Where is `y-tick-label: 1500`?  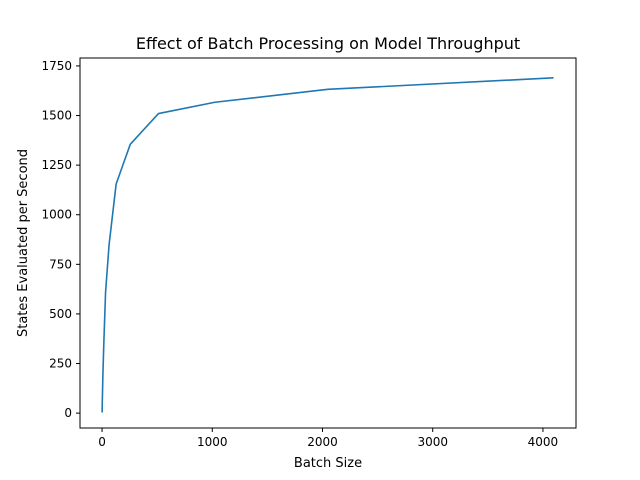 y-tick-label: 1500 is located at coordinates (56, 116).